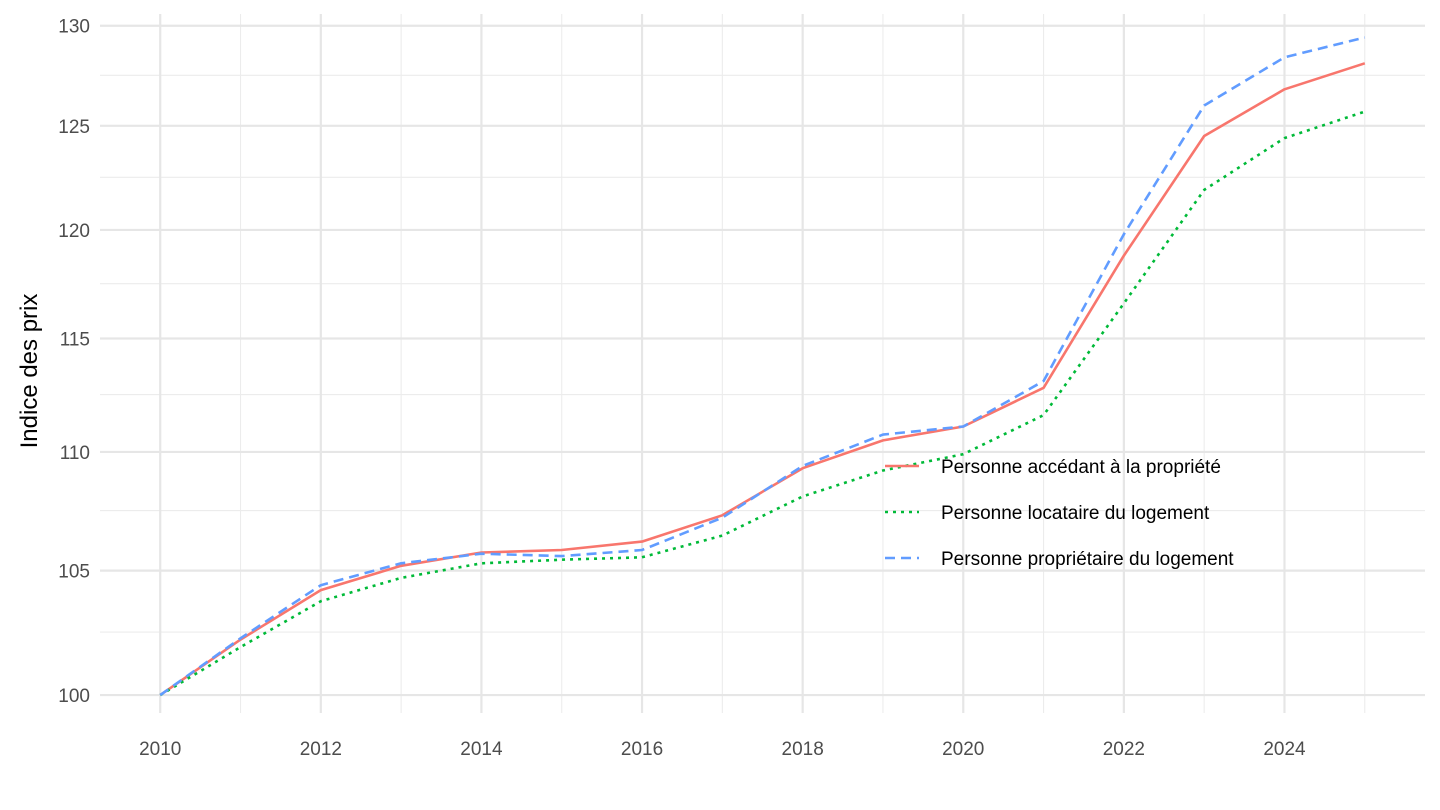 This screenshot has height=810, width=1440. What do you see at coordinates (75, 340) in the screenshot?
I see `y-tick-label: 115` at bounding box center [75, 340].